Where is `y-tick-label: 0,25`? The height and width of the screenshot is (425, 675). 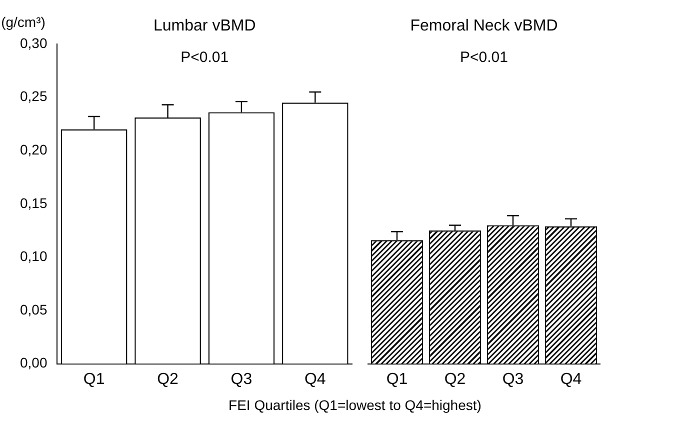
y-tick-label: 0,25 is located at coordinates (34, 96).